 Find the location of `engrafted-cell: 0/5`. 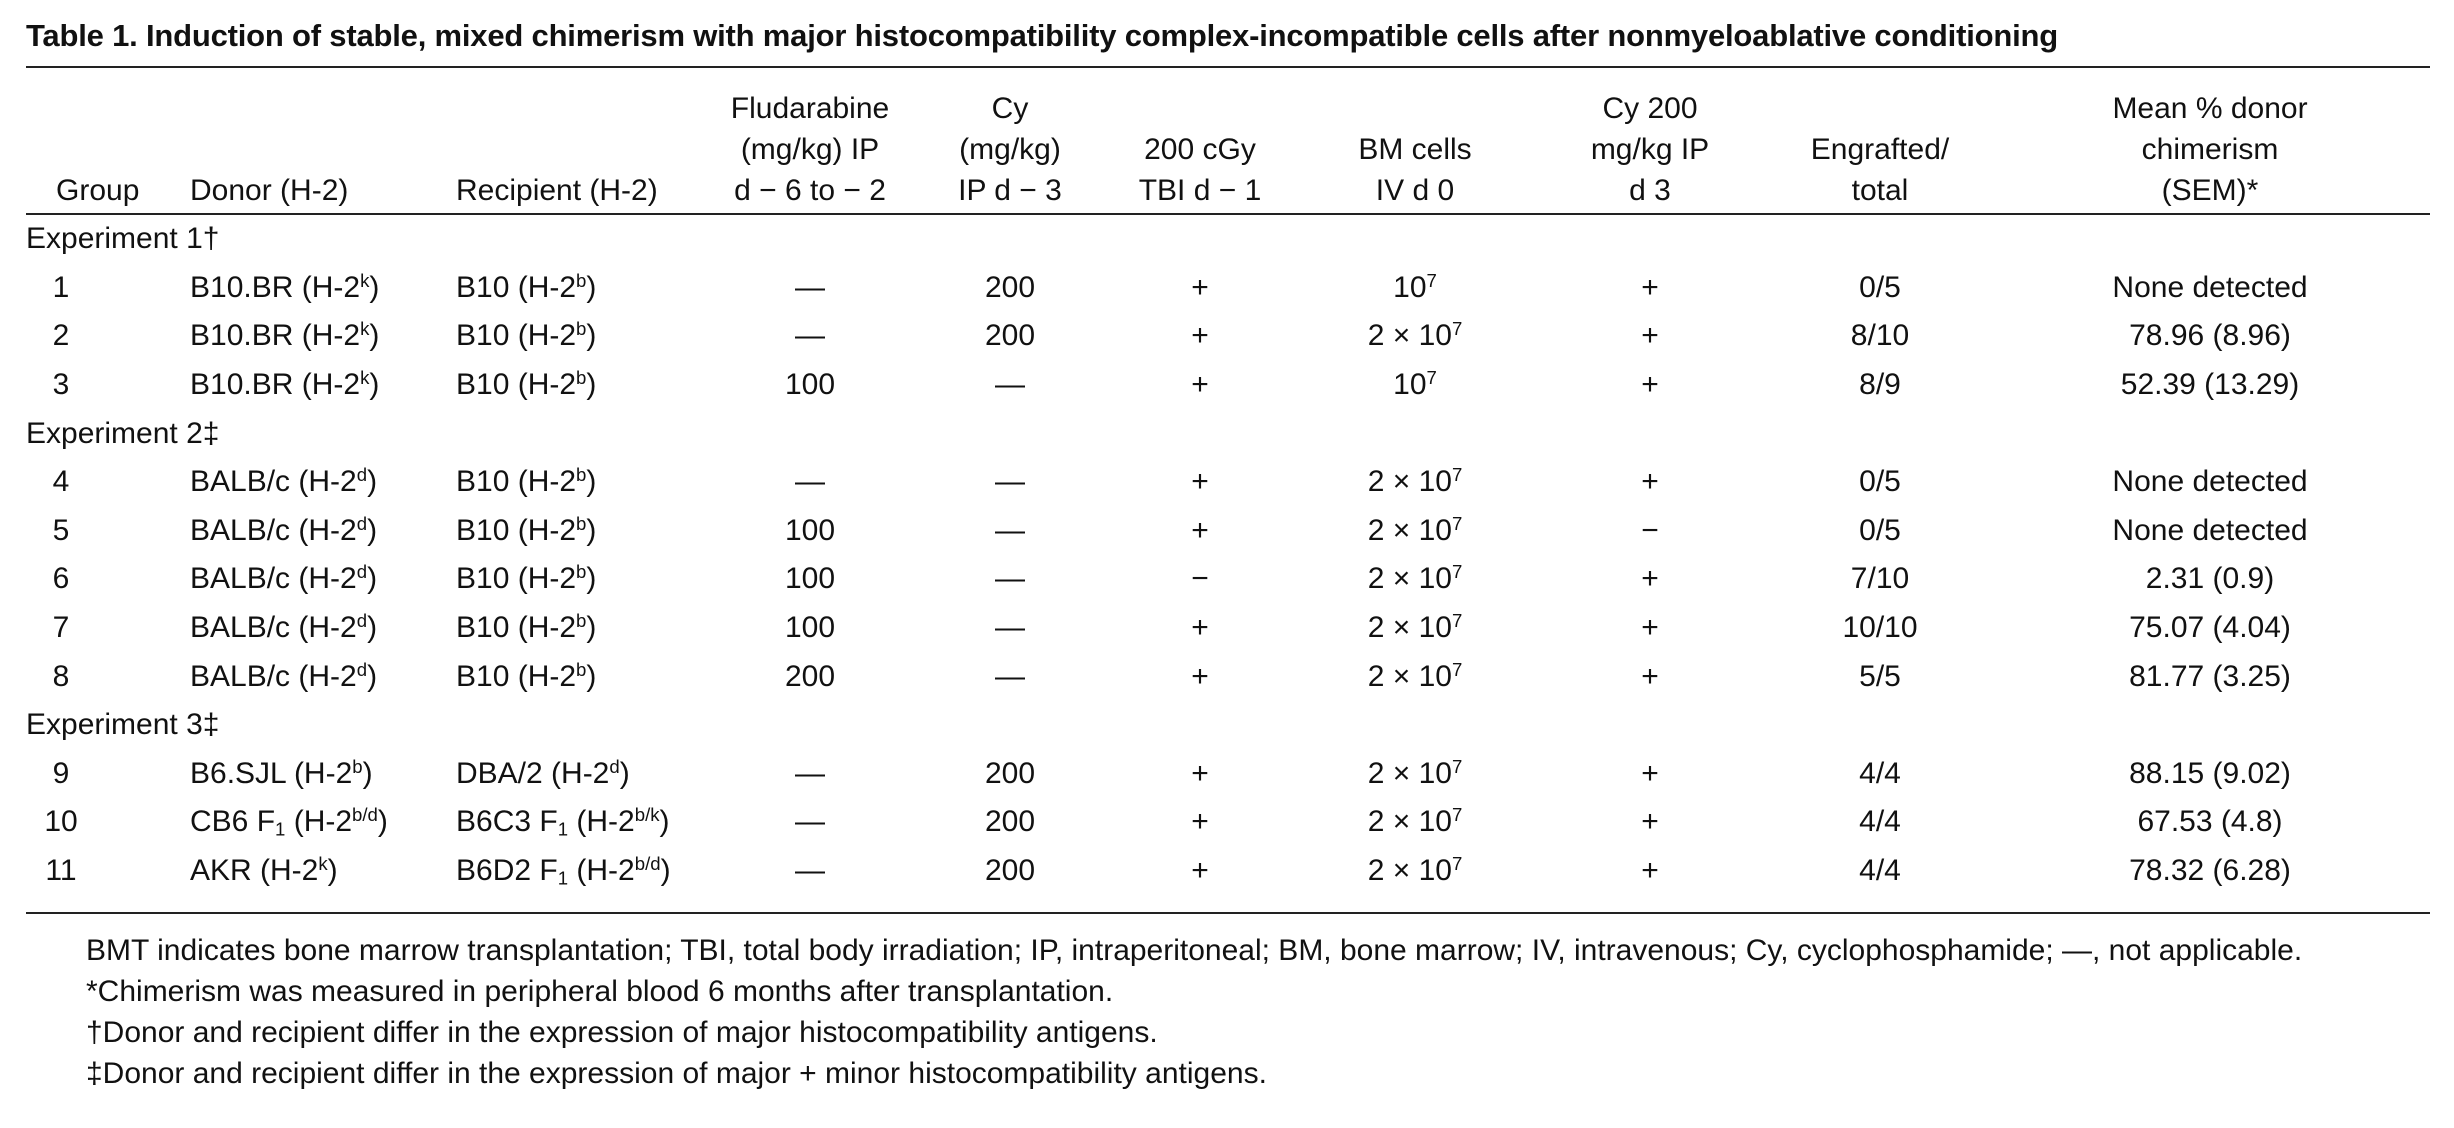

engrafted-cell: 0/5 is located at coordinates (1880, 482).